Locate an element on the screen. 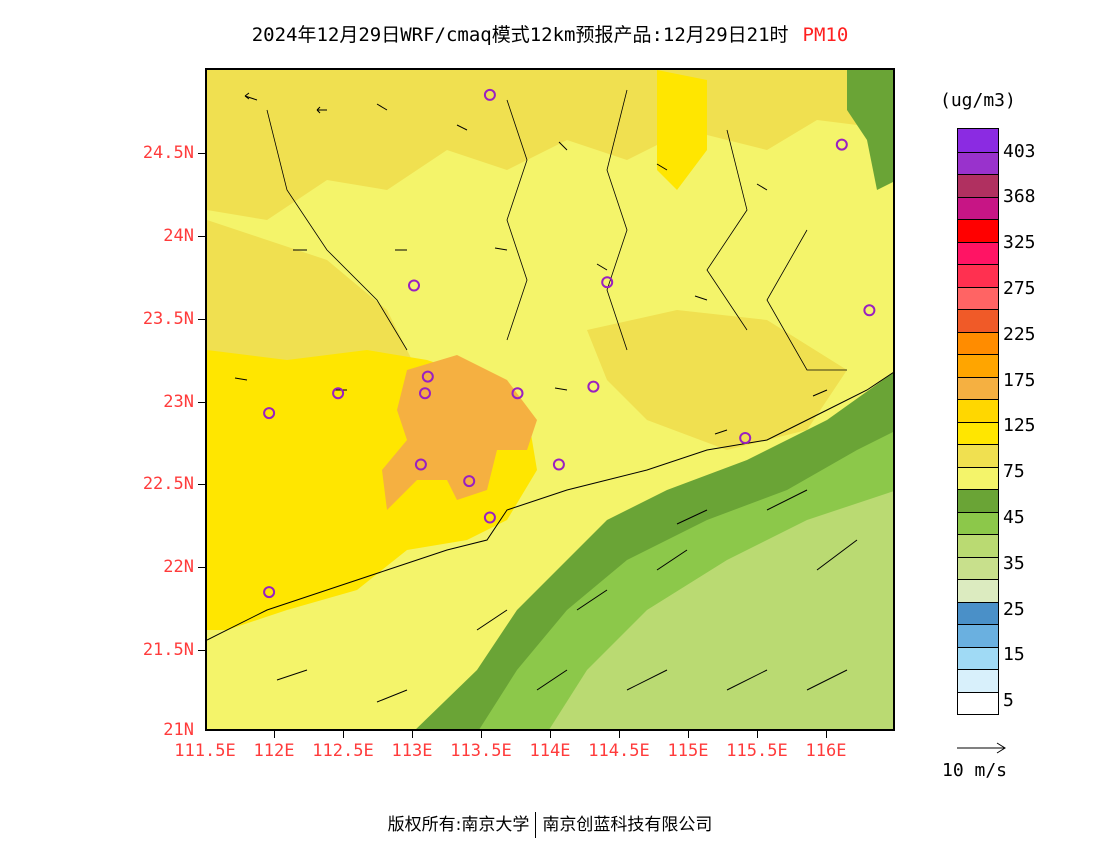 The image size is (1100, 850). legend-units: (ug/m3) is located at coordinates (978, 100).